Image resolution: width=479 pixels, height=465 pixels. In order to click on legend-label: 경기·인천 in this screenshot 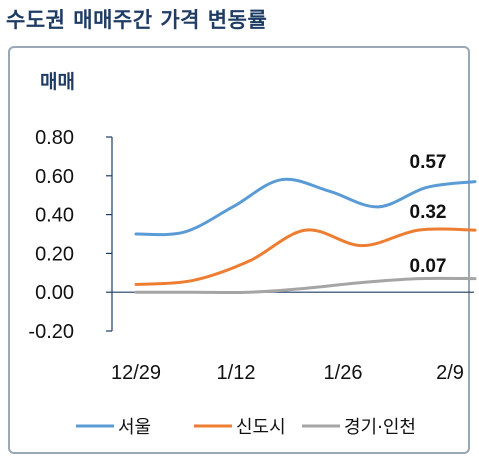, I will do `click(380, 427)`.